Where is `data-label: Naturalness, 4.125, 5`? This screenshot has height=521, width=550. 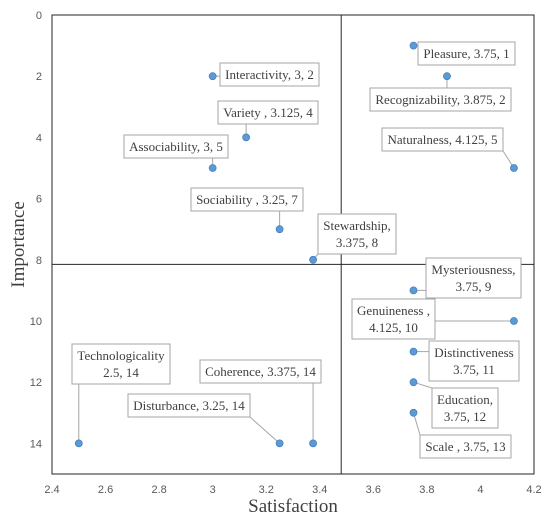
data-label: Naturalness, 4.125, 5 is located at coordinates (448, 148).